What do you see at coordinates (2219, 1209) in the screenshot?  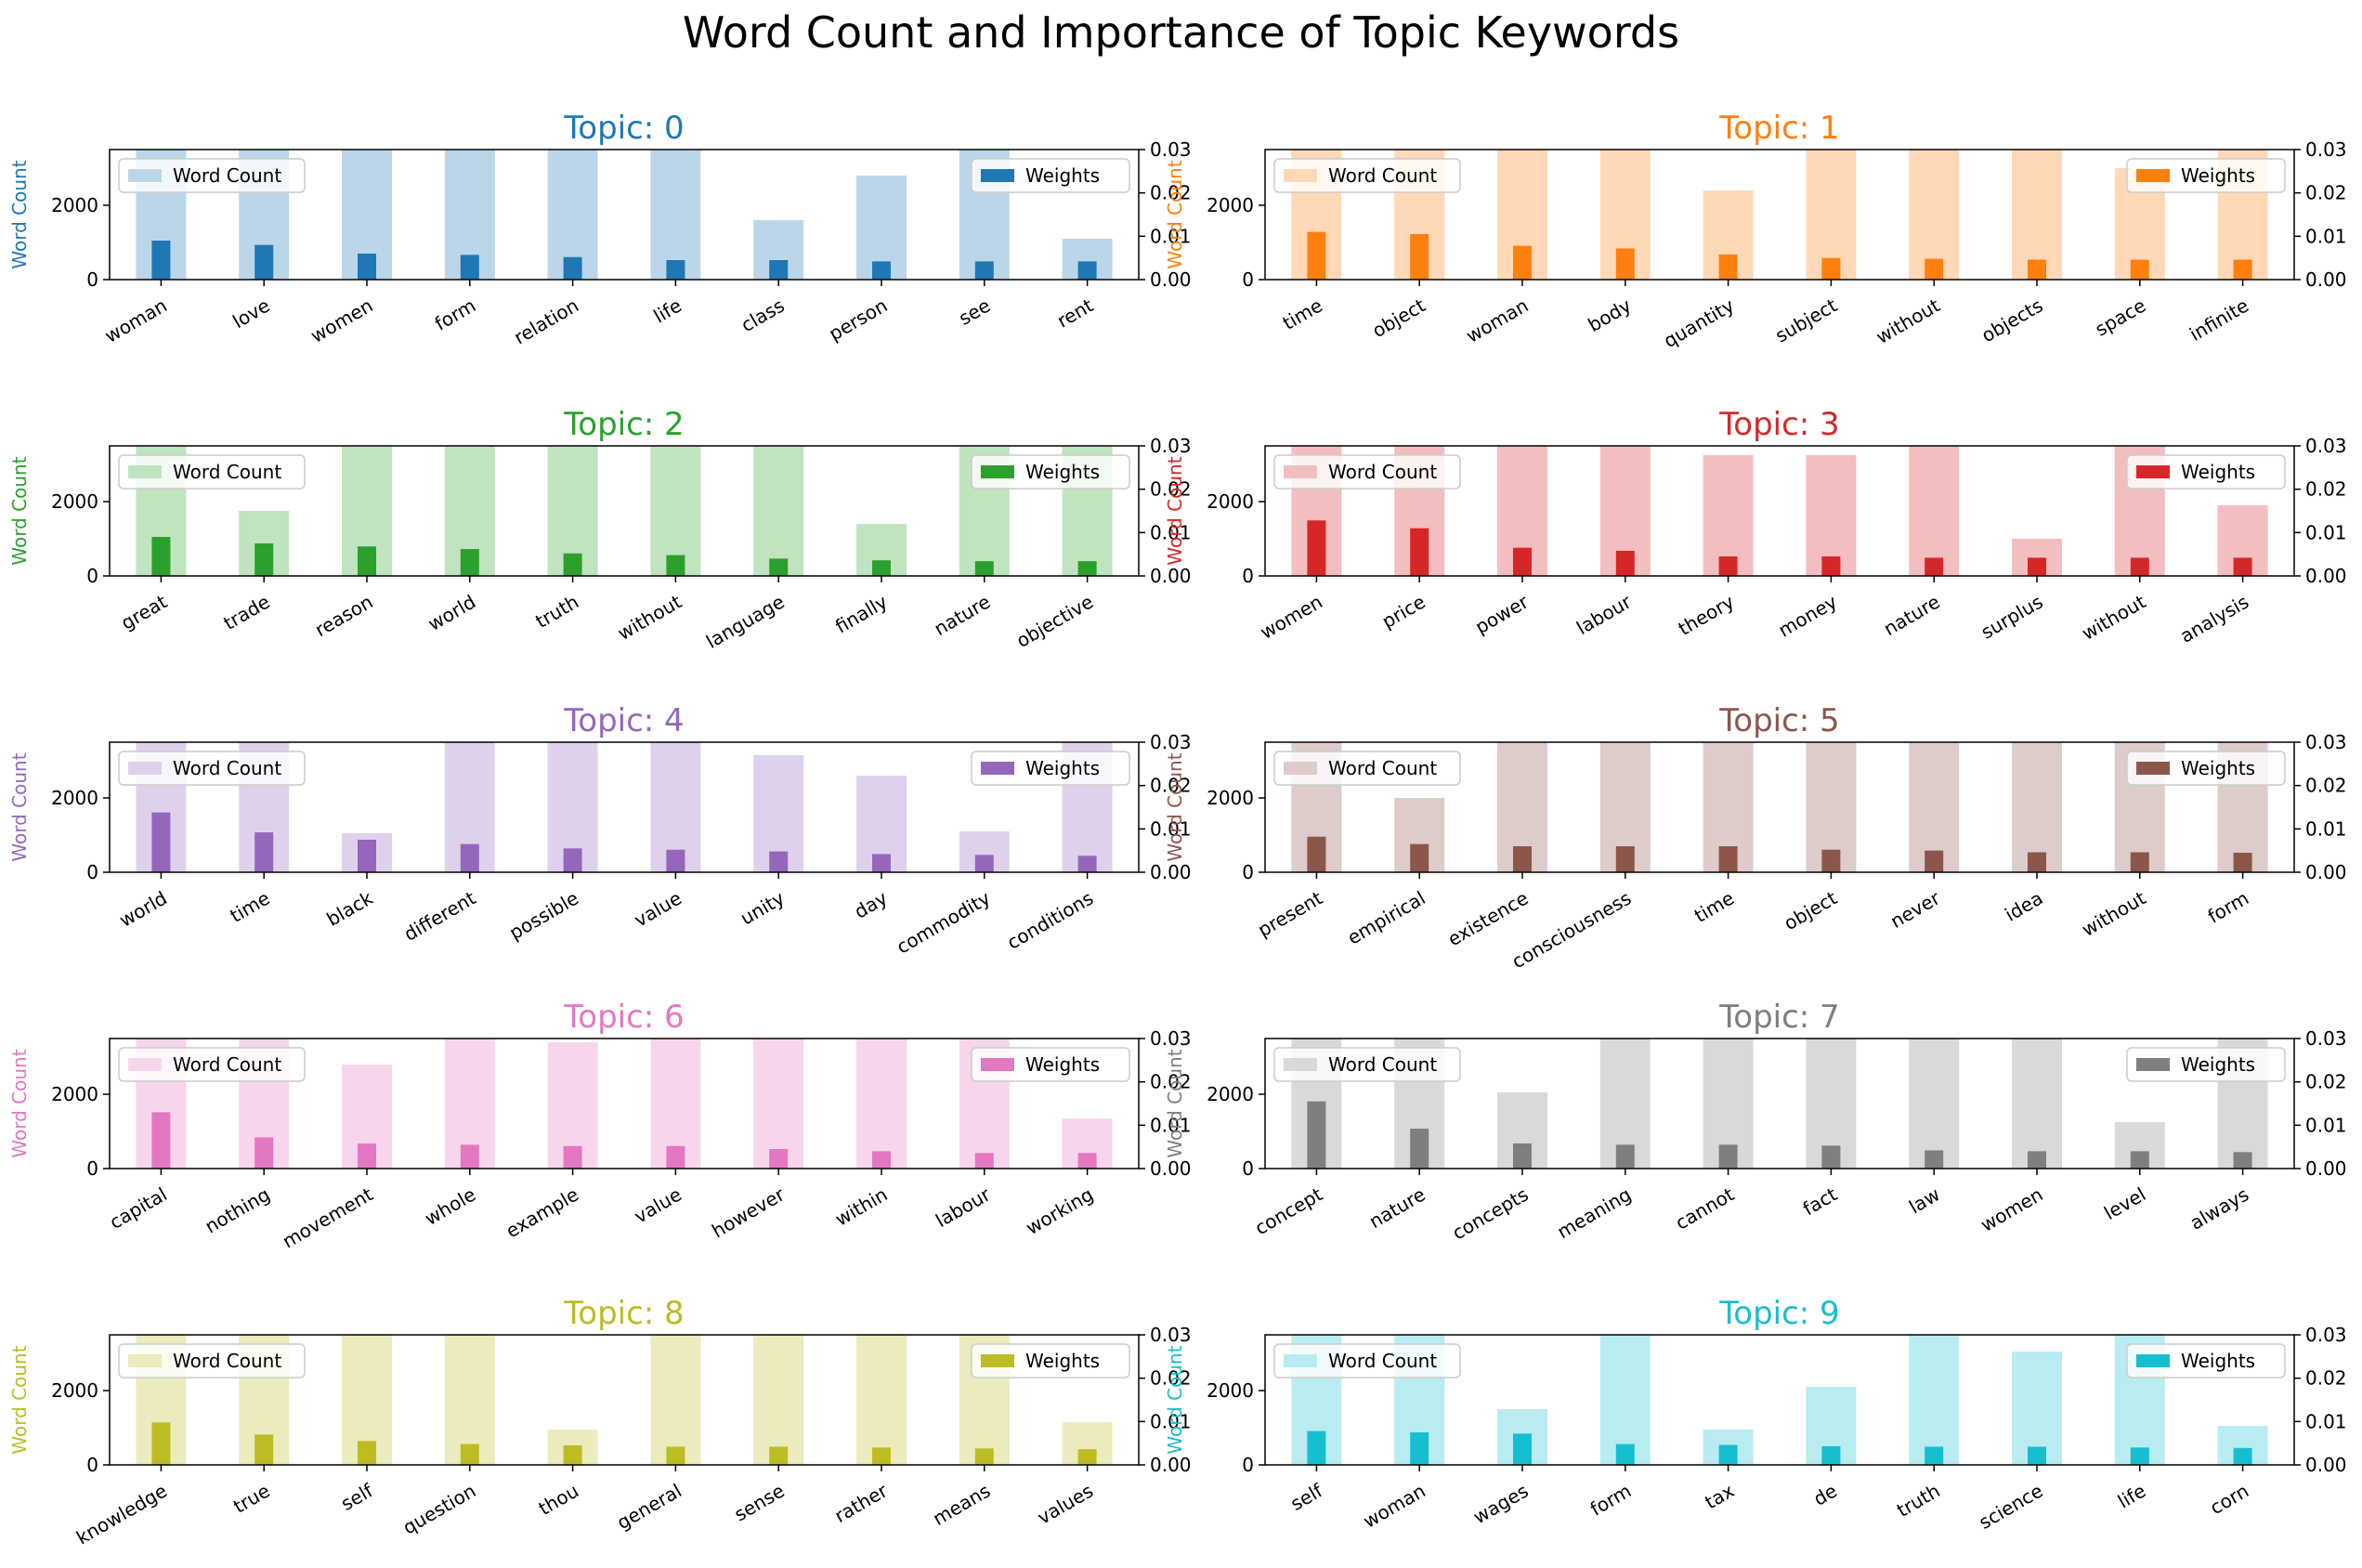 I see `x-tick-label: always` at bounding box center [2219, 1209].